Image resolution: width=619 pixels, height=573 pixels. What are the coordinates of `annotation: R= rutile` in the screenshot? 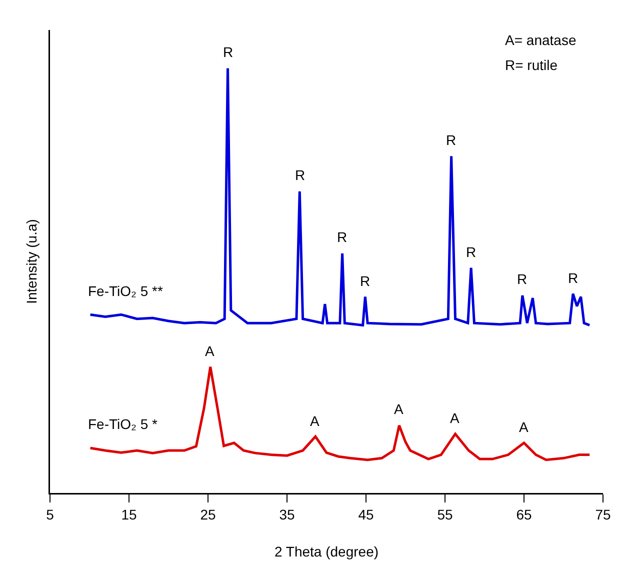 It's located at (531, 65).